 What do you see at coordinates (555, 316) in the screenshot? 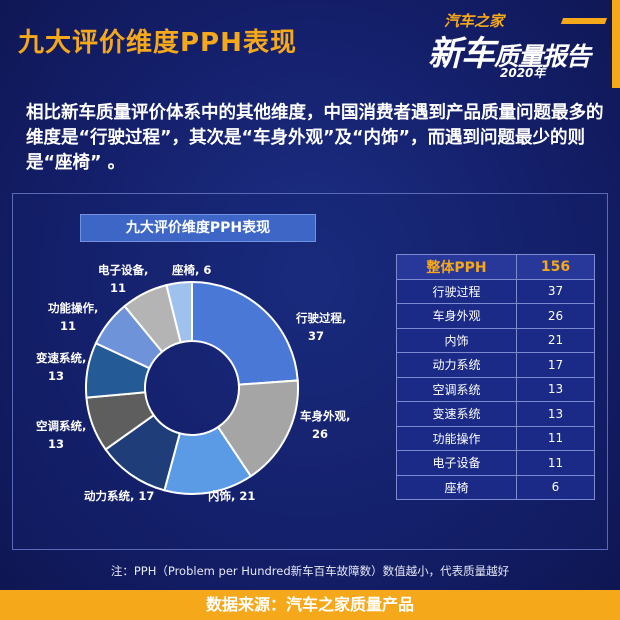
I see `row-pph-value: 26` at bounding box center [555, 316].